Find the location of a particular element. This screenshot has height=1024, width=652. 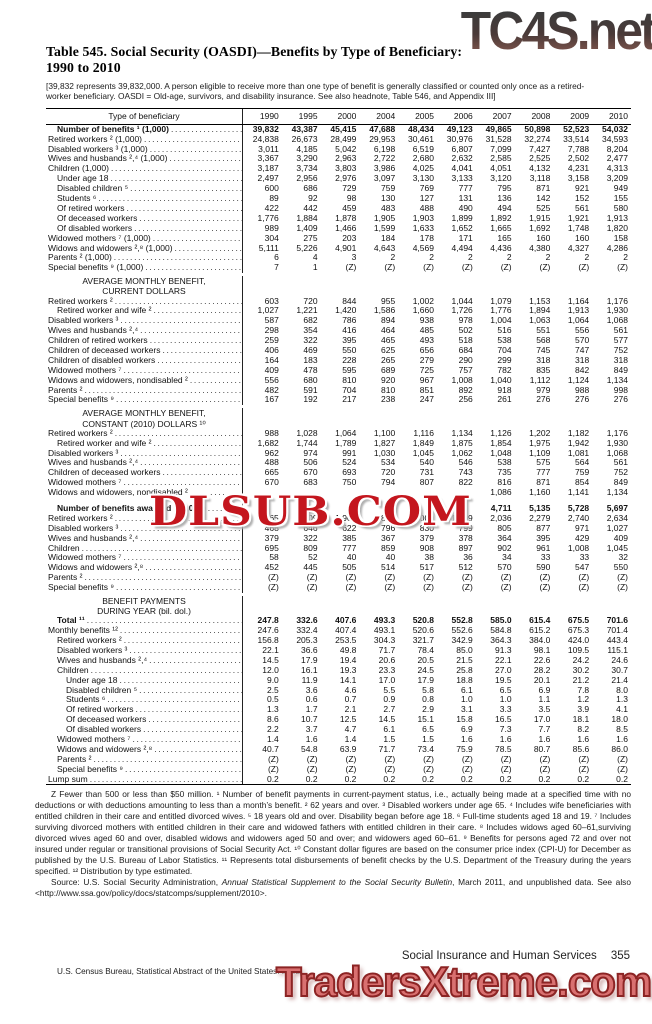

value-cell: 2,036 is located at coordinates (501, 518).